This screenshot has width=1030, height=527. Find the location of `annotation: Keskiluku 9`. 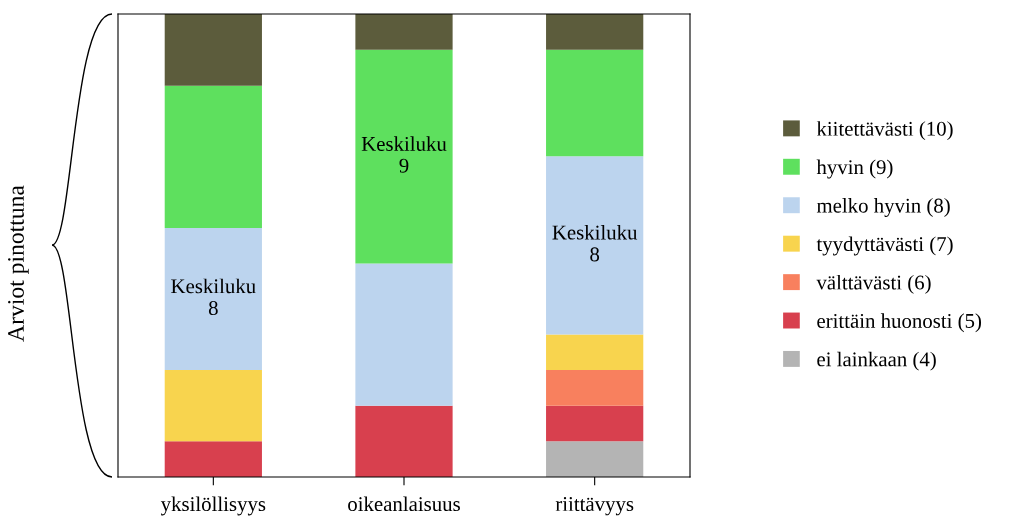

annotation: Keskiluku 9 is located at coordinates (404, 154).